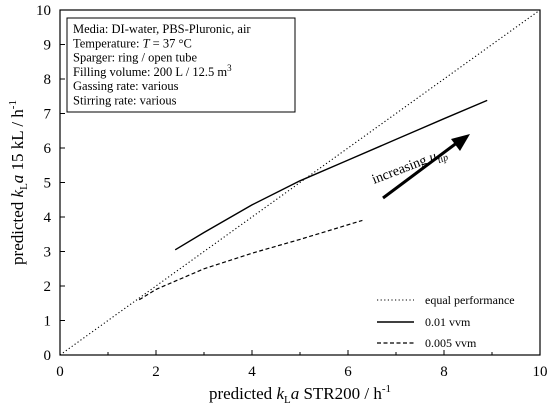  I want to click on y-tick-label: 5, so click(48, 184).